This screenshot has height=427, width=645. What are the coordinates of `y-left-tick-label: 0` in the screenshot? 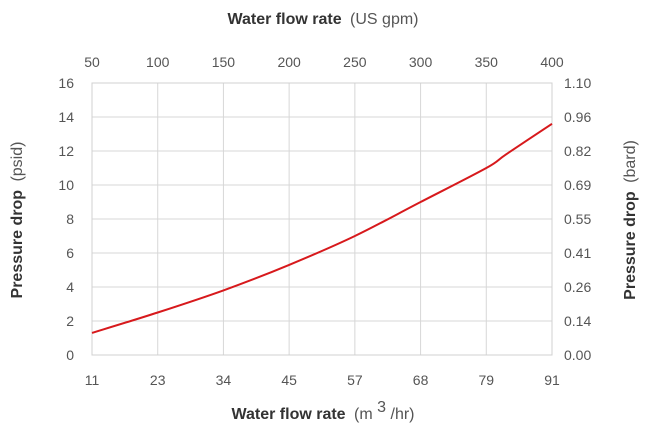 It's located at (70, 355).